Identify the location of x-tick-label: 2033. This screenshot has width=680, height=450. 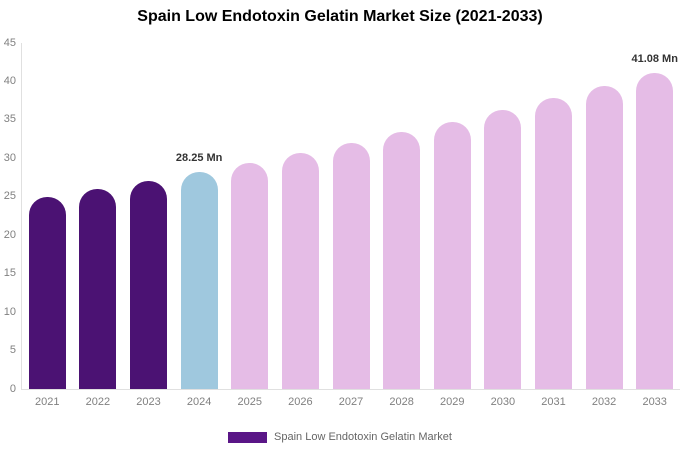
(654, 402).